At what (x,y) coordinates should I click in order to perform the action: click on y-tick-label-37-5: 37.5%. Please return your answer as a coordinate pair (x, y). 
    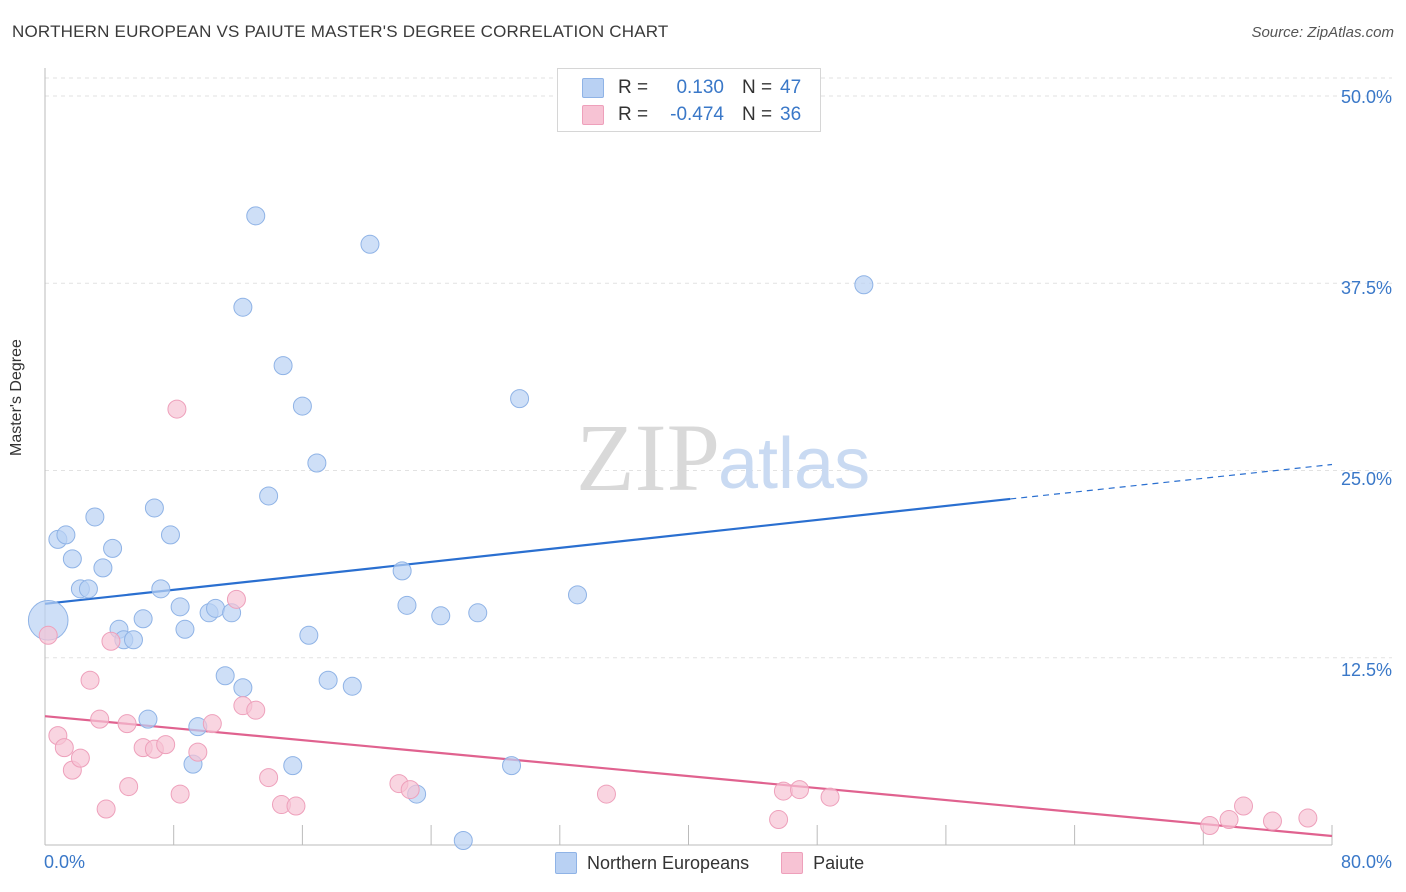
    Looking at the image, I should click on (1366, 288).